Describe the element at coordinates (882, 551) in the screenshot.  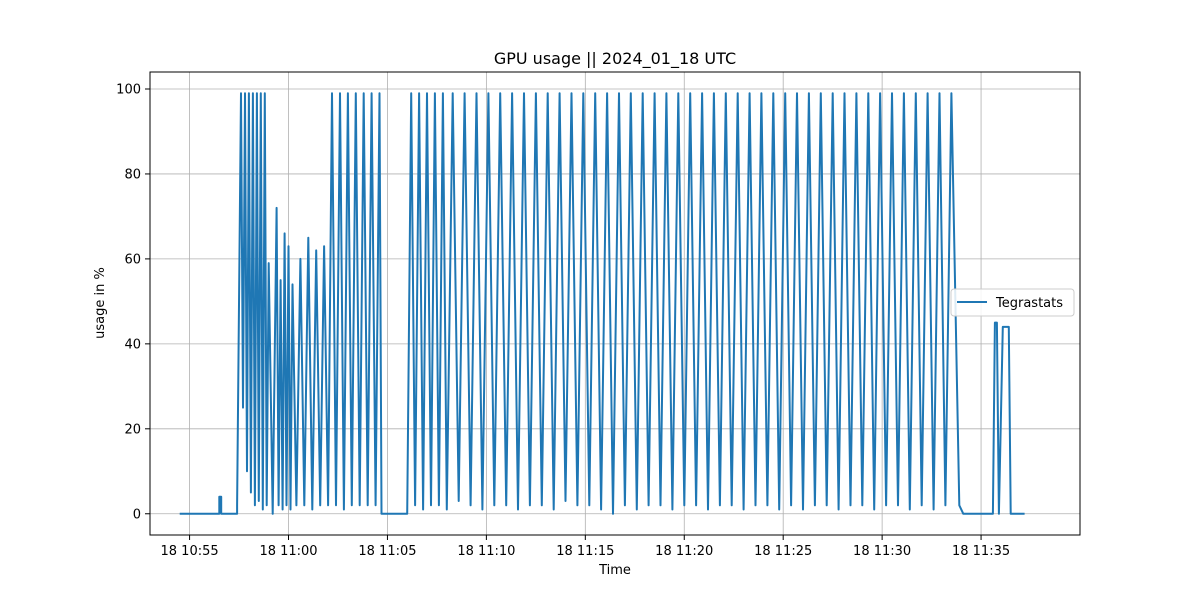
I see `x-tick-label: 18 11:30` at that location.